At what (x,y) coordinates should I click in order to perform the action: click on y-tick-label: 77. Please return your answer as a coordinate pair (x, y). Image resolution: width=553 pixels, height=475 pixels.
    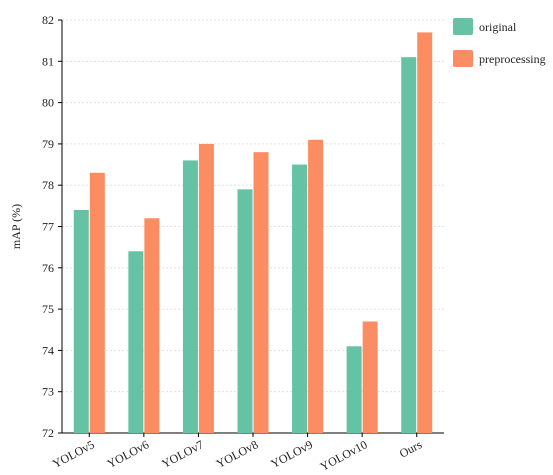
    Looking at the image, I should click on (48, 227).